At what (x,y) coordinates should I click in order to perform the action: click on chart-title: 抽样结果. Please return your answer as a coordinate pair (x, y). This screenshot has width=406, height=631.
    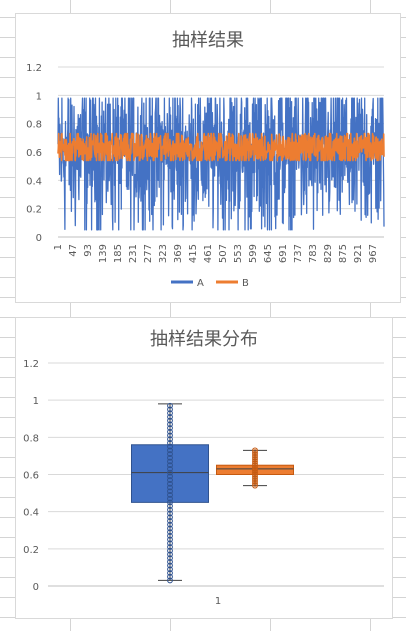
    Looking at the image, I should click on (208, 40).